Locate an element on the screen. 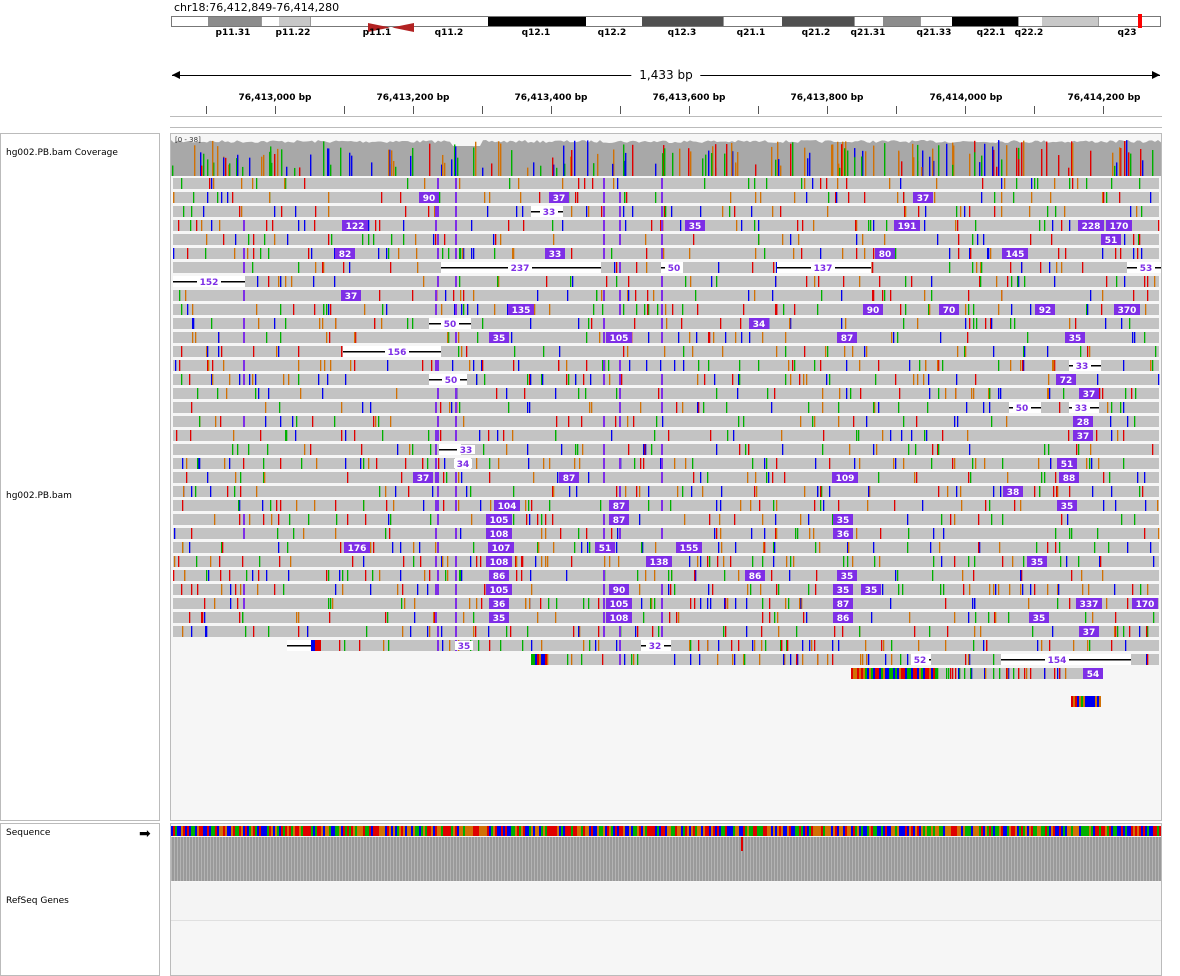  insertion-length-label: 35 is located at coordinates (695, 227).